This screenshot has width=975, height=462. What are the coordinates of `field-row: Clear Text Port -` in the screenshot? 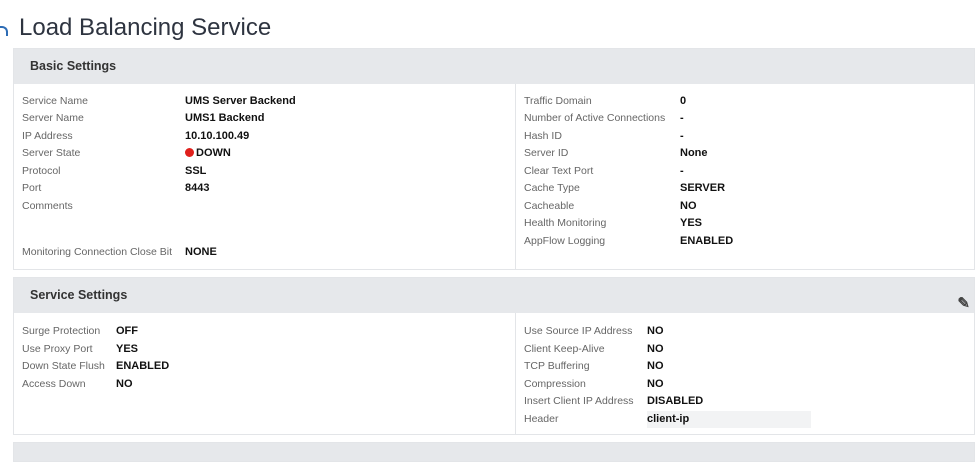 It's located at (745, 171).